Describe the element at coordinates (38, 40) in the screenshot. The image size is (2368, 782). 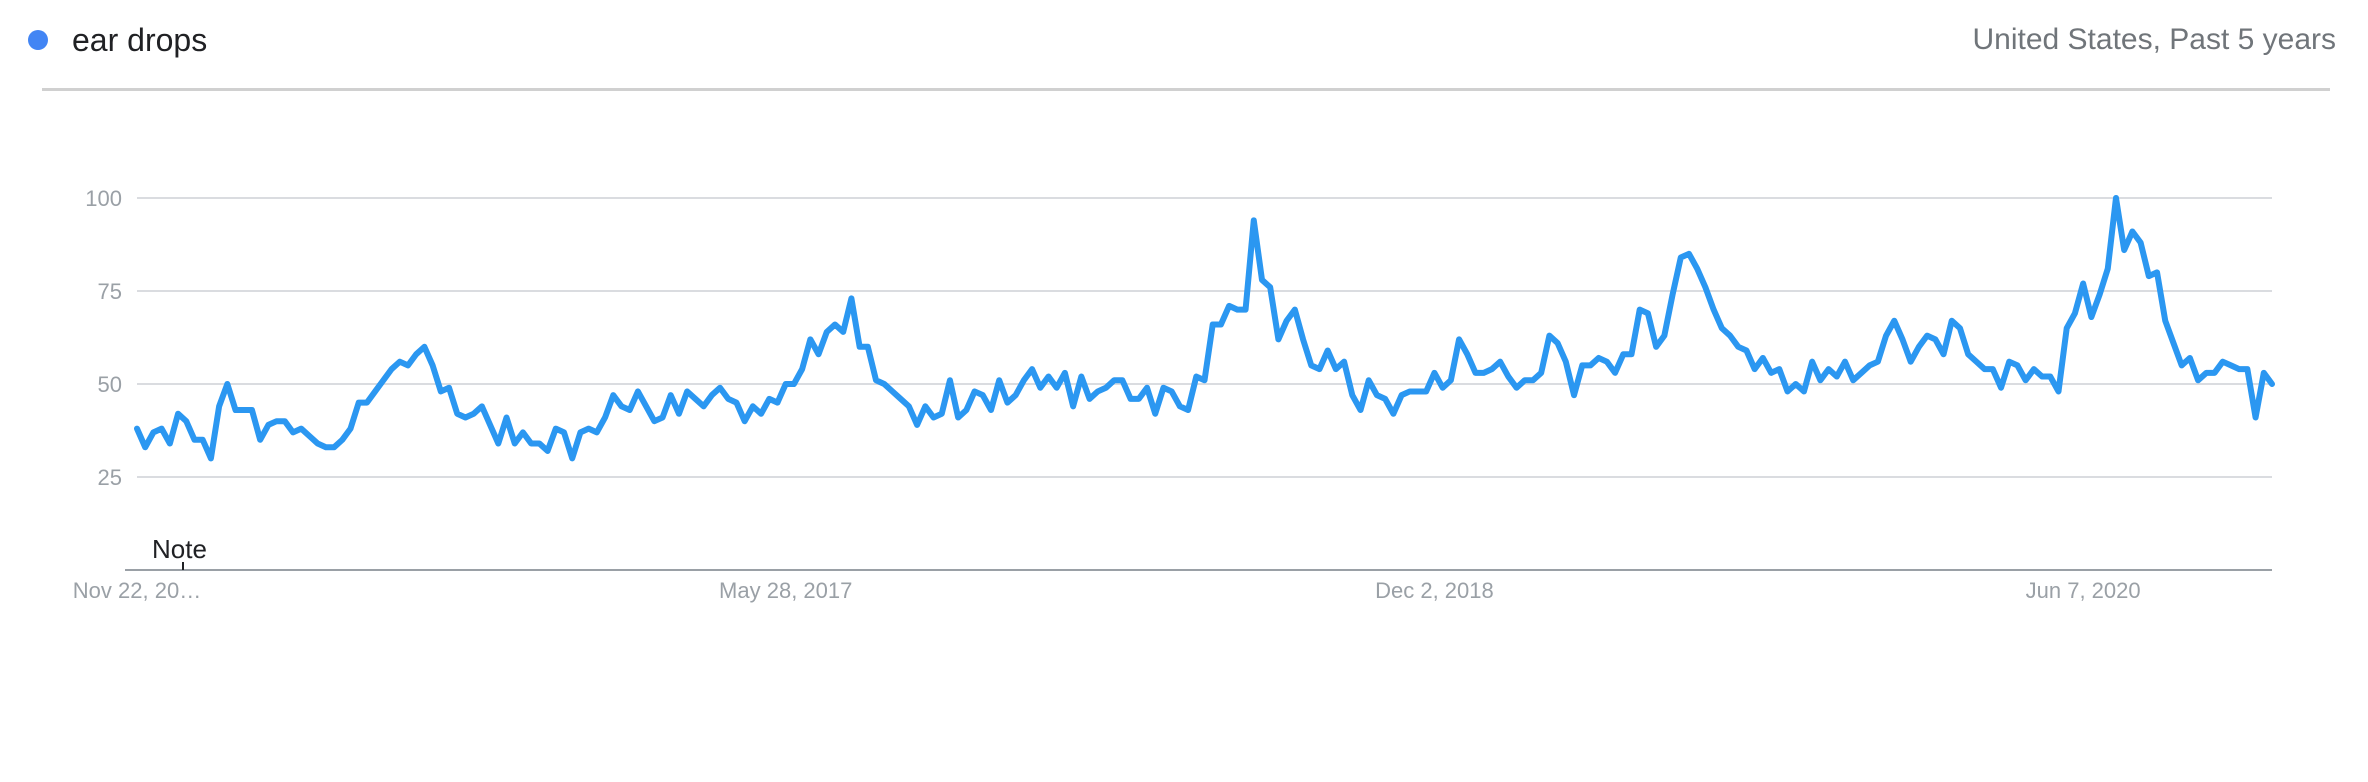
I see `legend-dot-icon` at that location.